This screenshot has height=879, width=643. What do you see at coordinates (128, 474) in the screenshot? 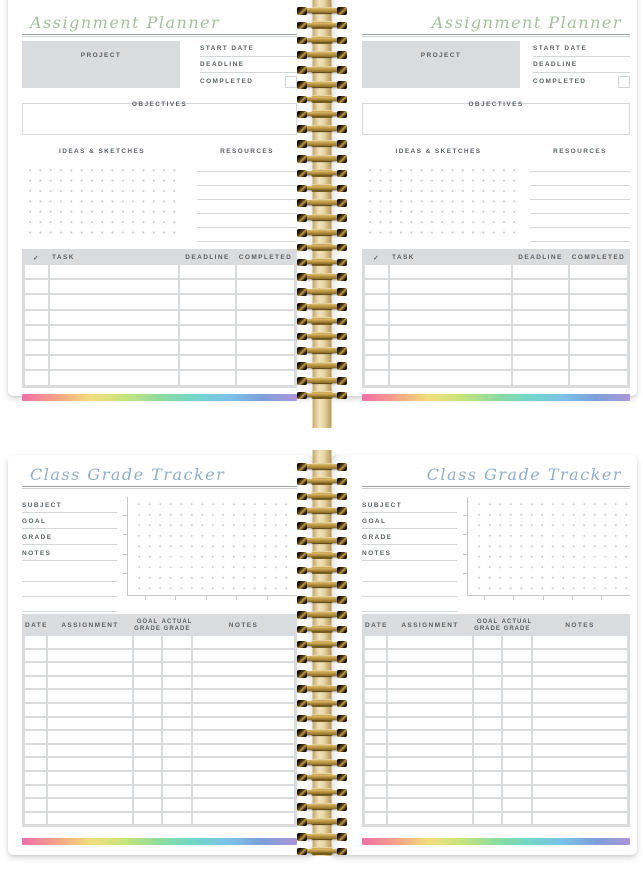
I see `page-title: Class Grade Tracker` at bounding box center [128, 474].